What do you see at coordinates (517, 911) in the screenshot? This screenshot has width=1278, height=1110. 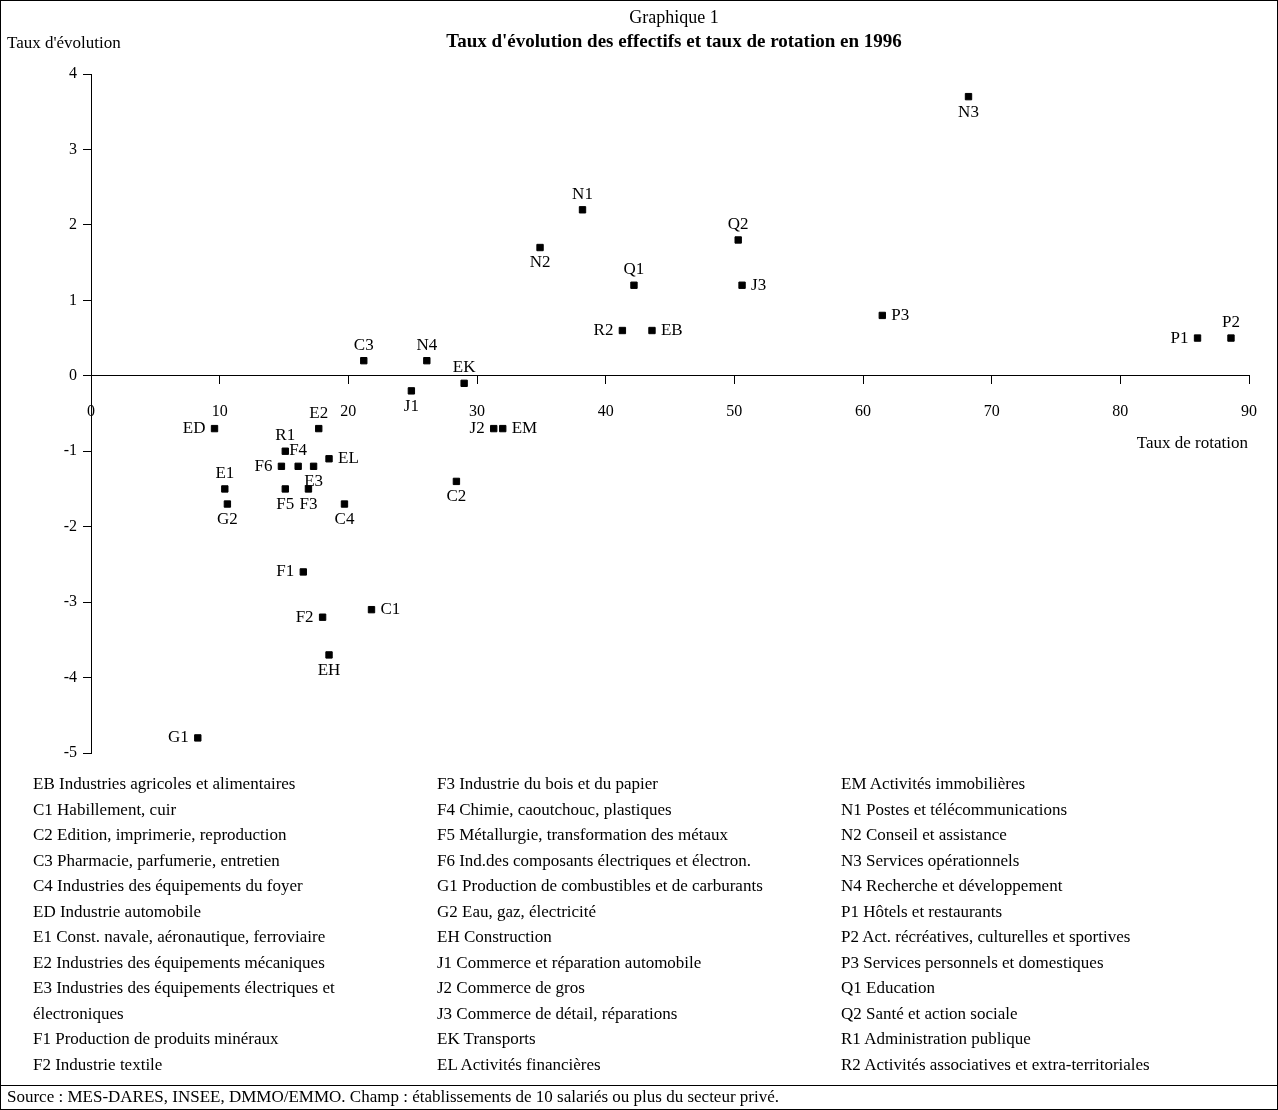 I see `text: G2 Eau, gaz, électricité` at bounding box center [517, 911].